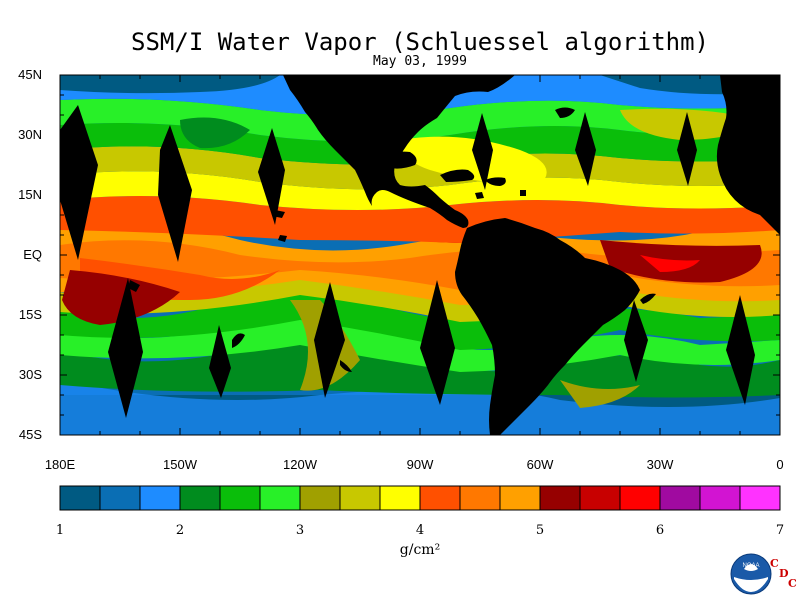 Image resolution: width=800 pixels, height=600 pixels. Describe the element at coordinates (748, 155) in the screenshot. I see `africa` at that location.